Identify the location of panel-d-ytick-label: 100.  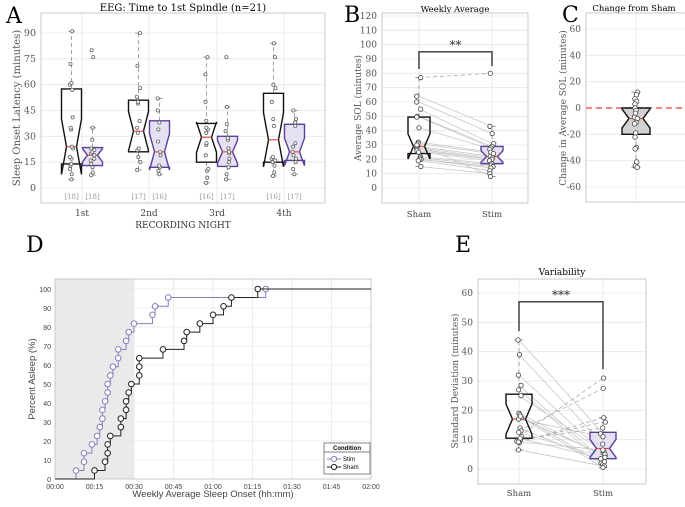
(45, 290).